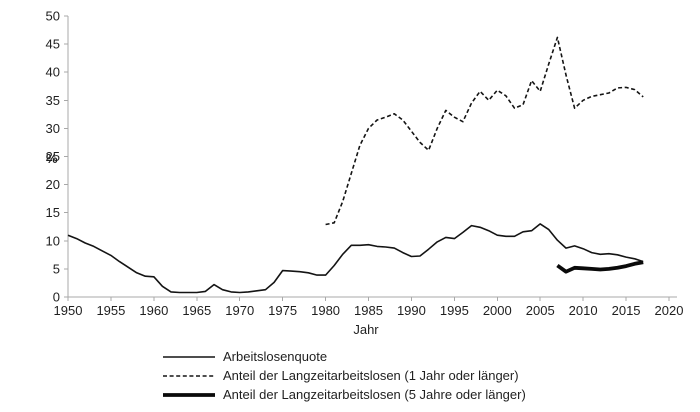 This screenshot has width=700, height=412. Describe the element at coordinates (196, 310) in the screenshot. I see `x-tick-label: 1965` at that location.